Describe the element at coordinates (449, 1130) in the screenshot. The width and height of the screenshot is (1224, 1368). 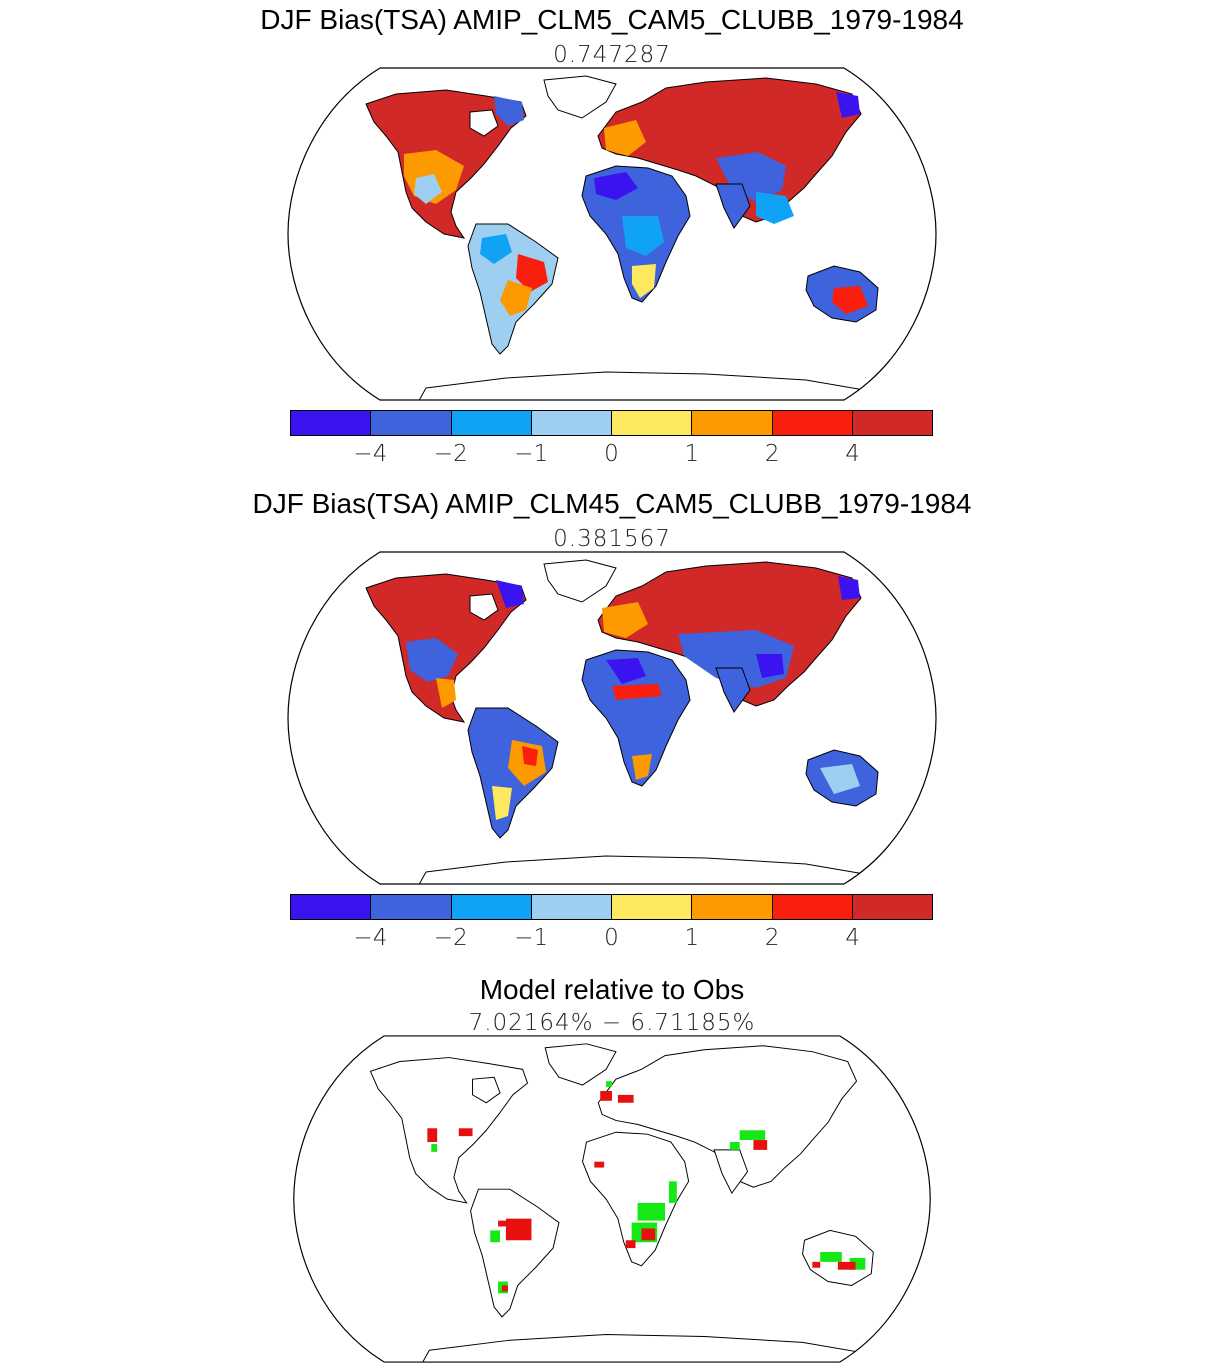
I see `north-america` at that location.